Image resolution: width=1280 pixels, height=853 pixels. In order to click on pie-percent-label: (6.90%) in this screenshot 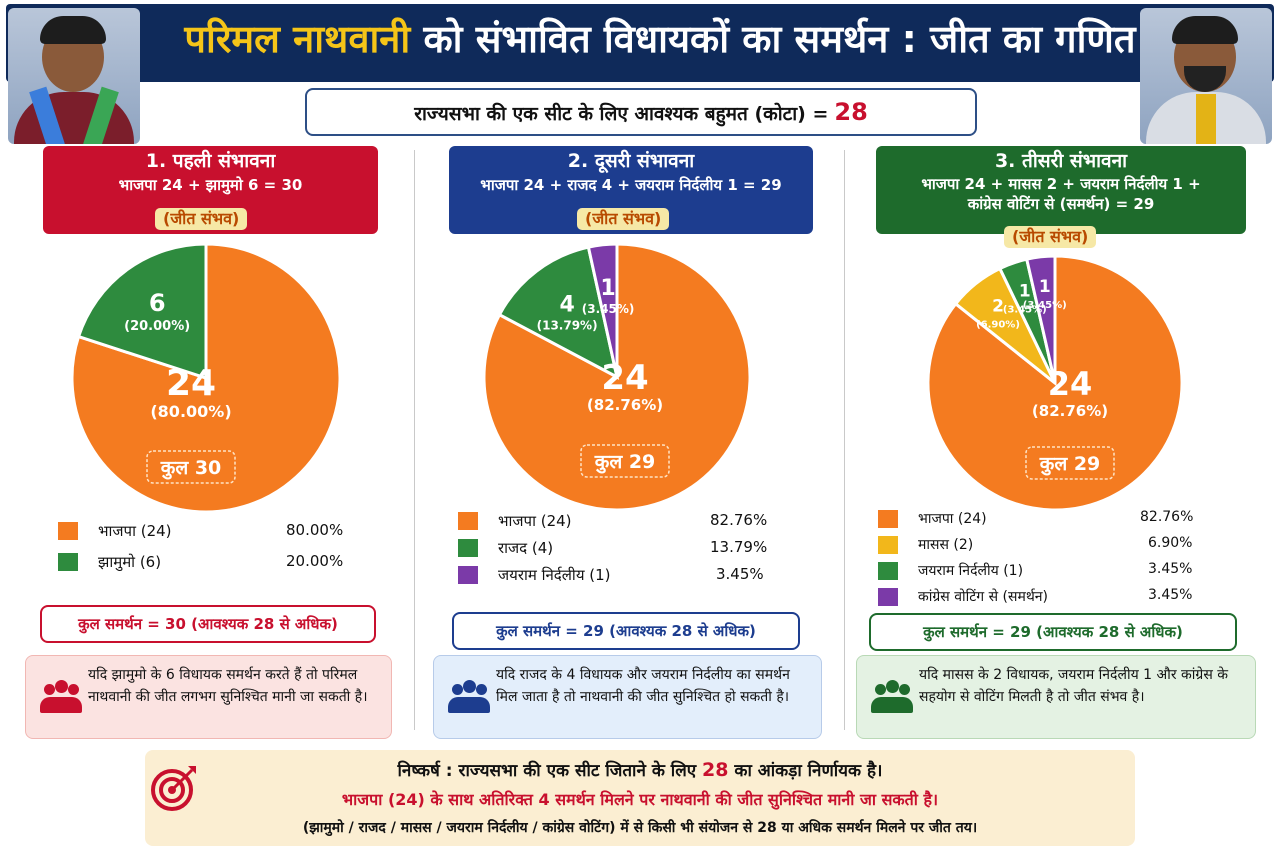, I will do `click(998, 325)`.